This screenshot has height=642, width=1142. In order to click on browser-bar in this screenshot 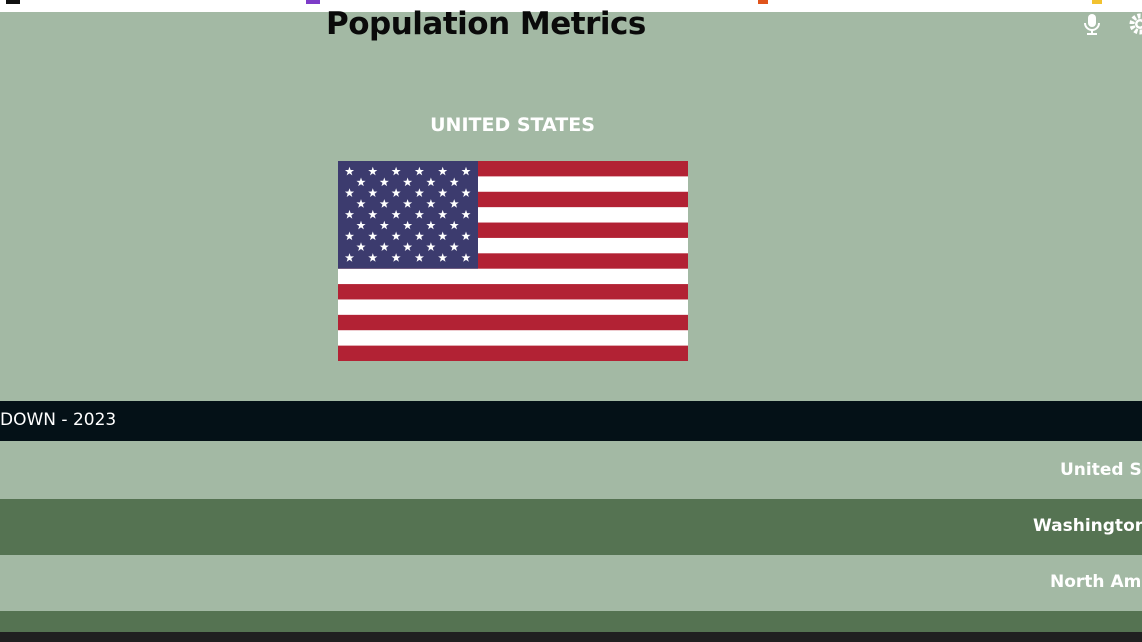, I will do `click(571, 6)`.